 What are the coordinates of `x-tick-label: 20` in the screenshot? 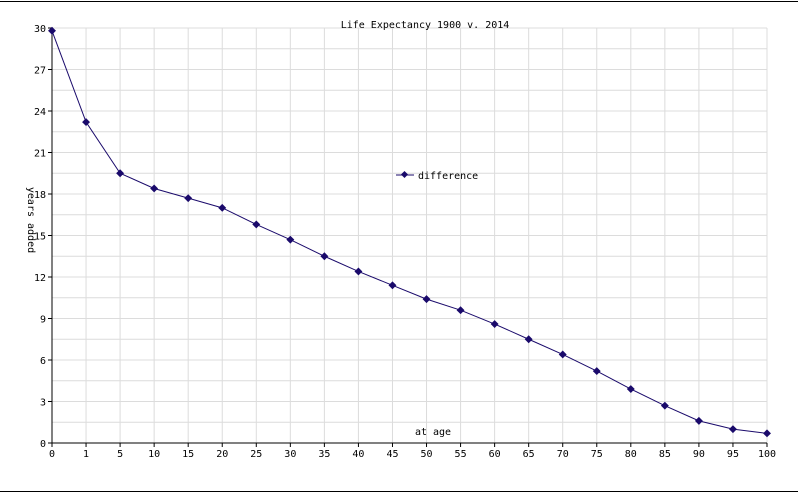 It's located at (222, 454).